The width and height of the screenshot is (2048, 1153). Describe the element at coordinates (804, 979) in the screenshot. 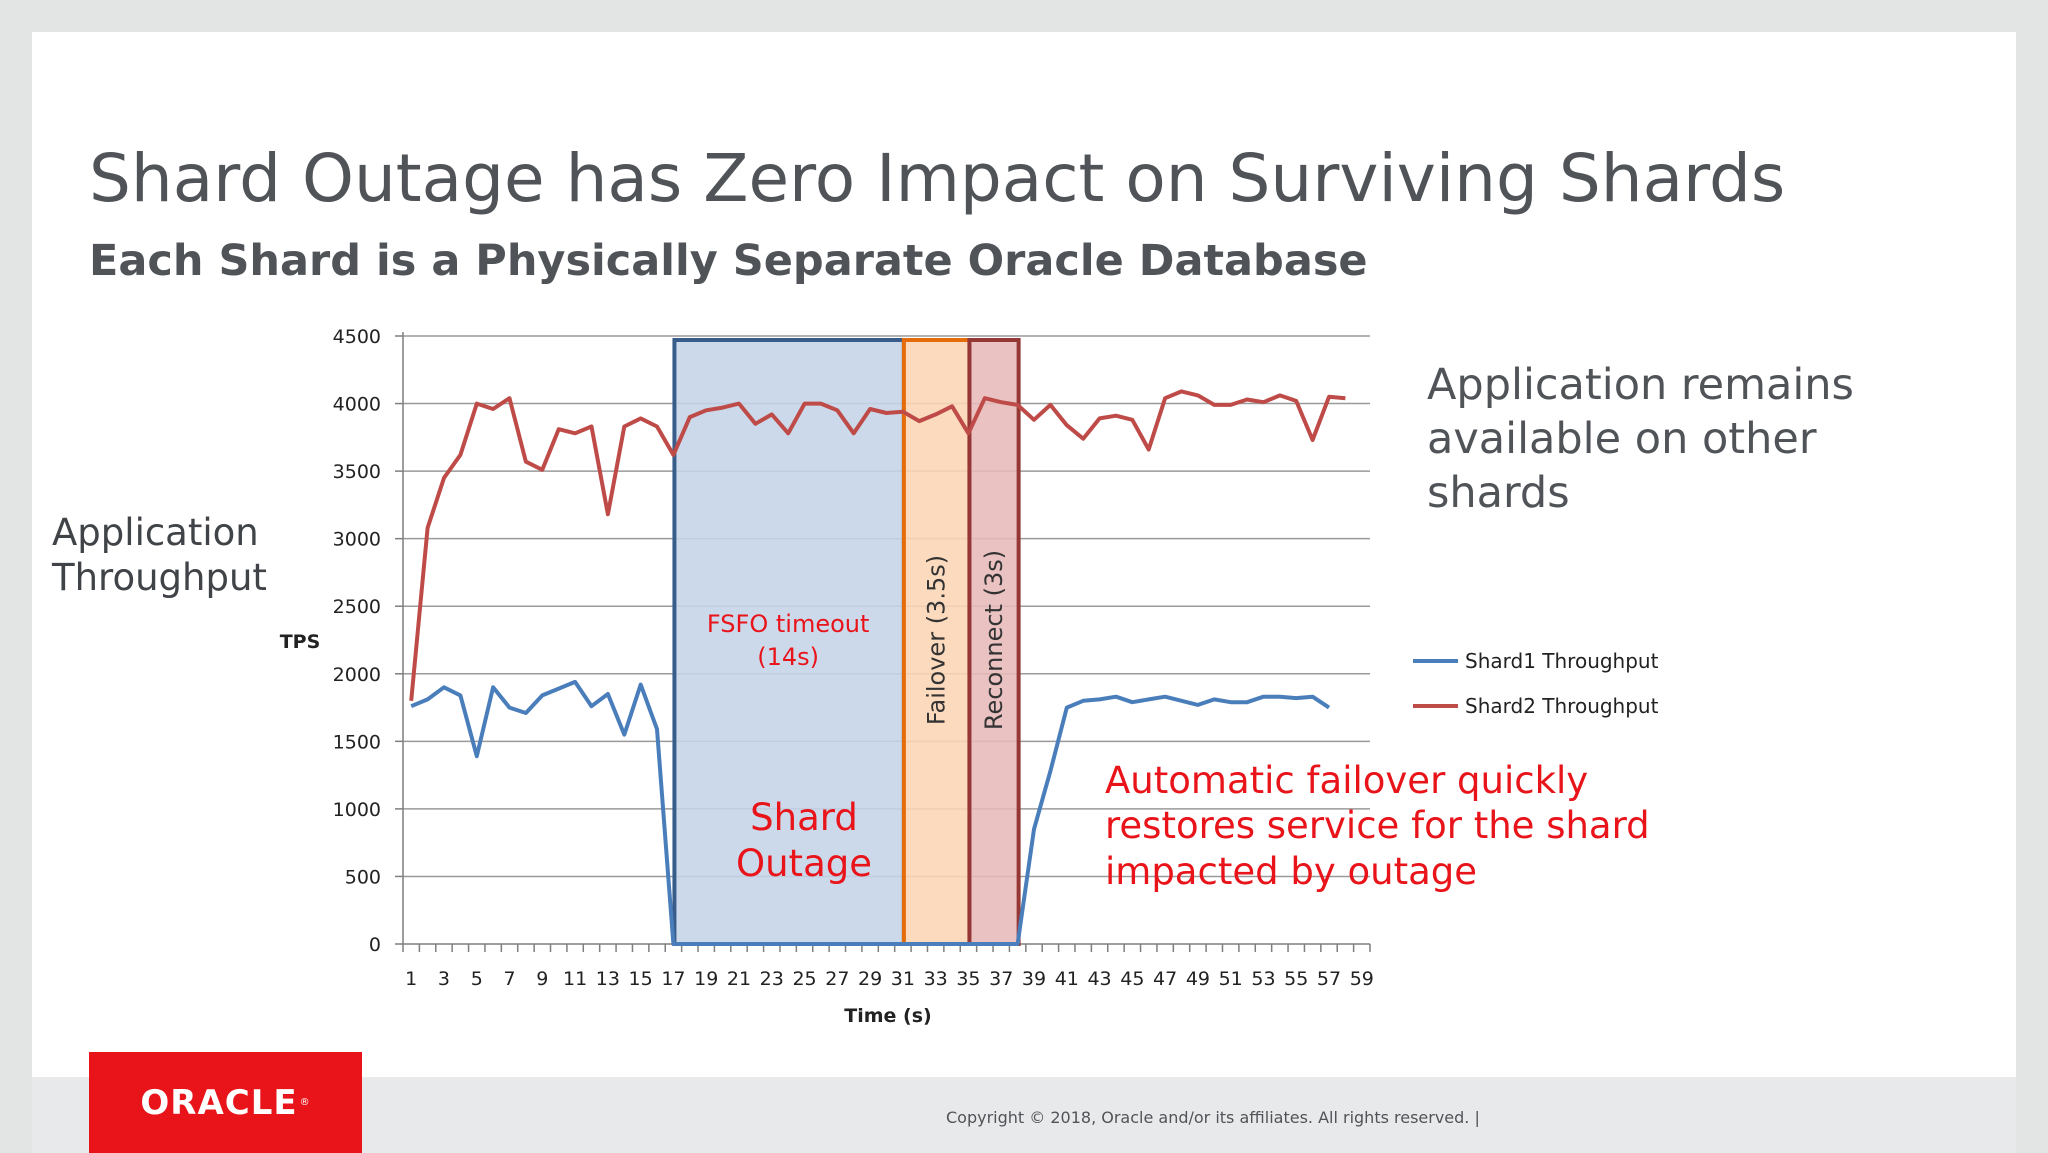

I see `x-tick-label: 25` at that location.